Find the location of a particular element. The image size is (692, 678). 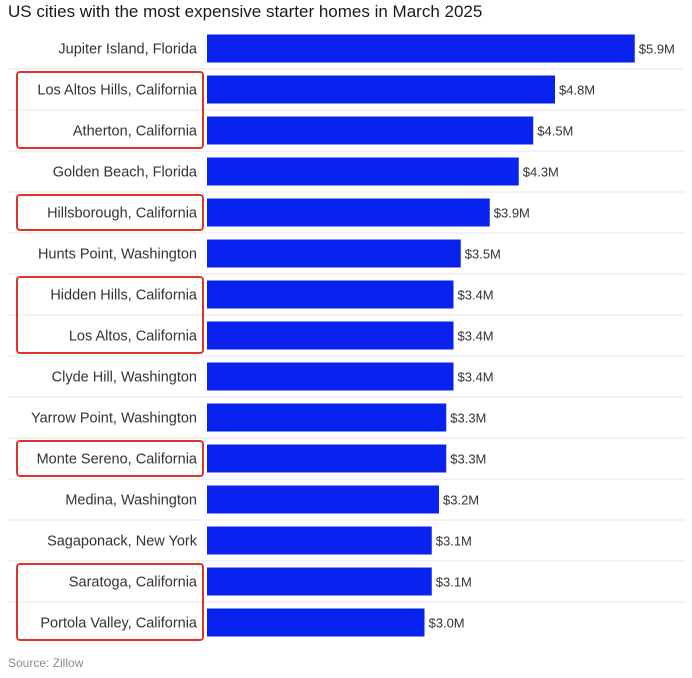

category-label: Monte Sereno, California is located at coordinates (117, 460).